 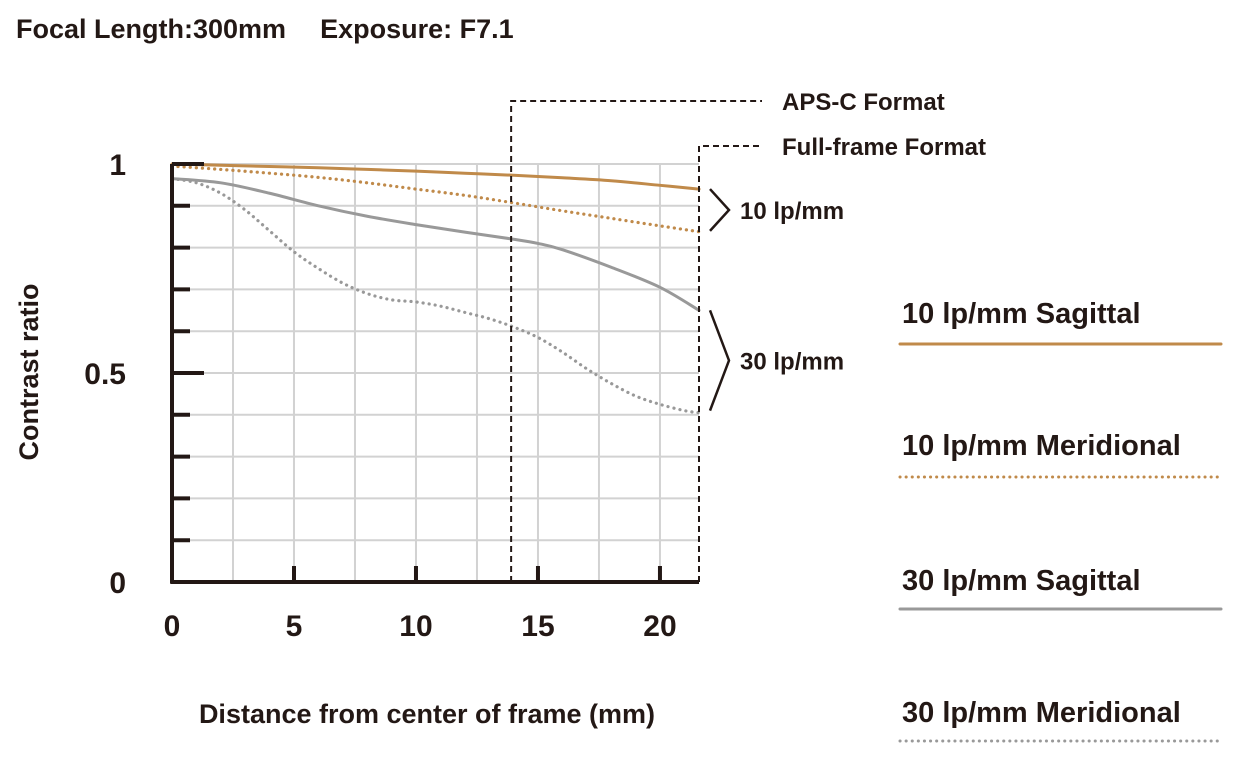 I want to click on x-tick-label: 20, so click(x=659, y=626).